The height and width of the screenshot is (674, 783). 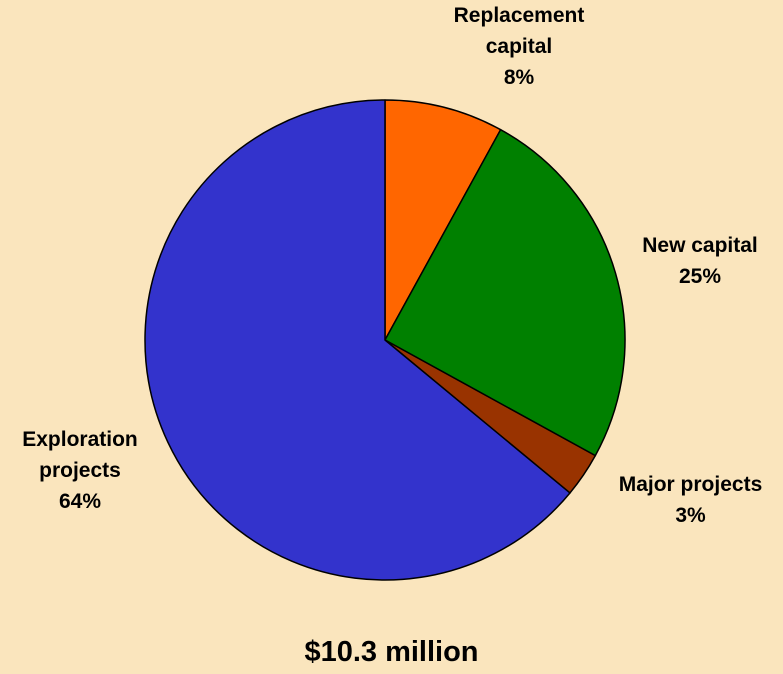 What do you see at coordinates (391, 652) in the screenshot?
I see `chart-title: $10.3 million` at bounding box center [391, 652].